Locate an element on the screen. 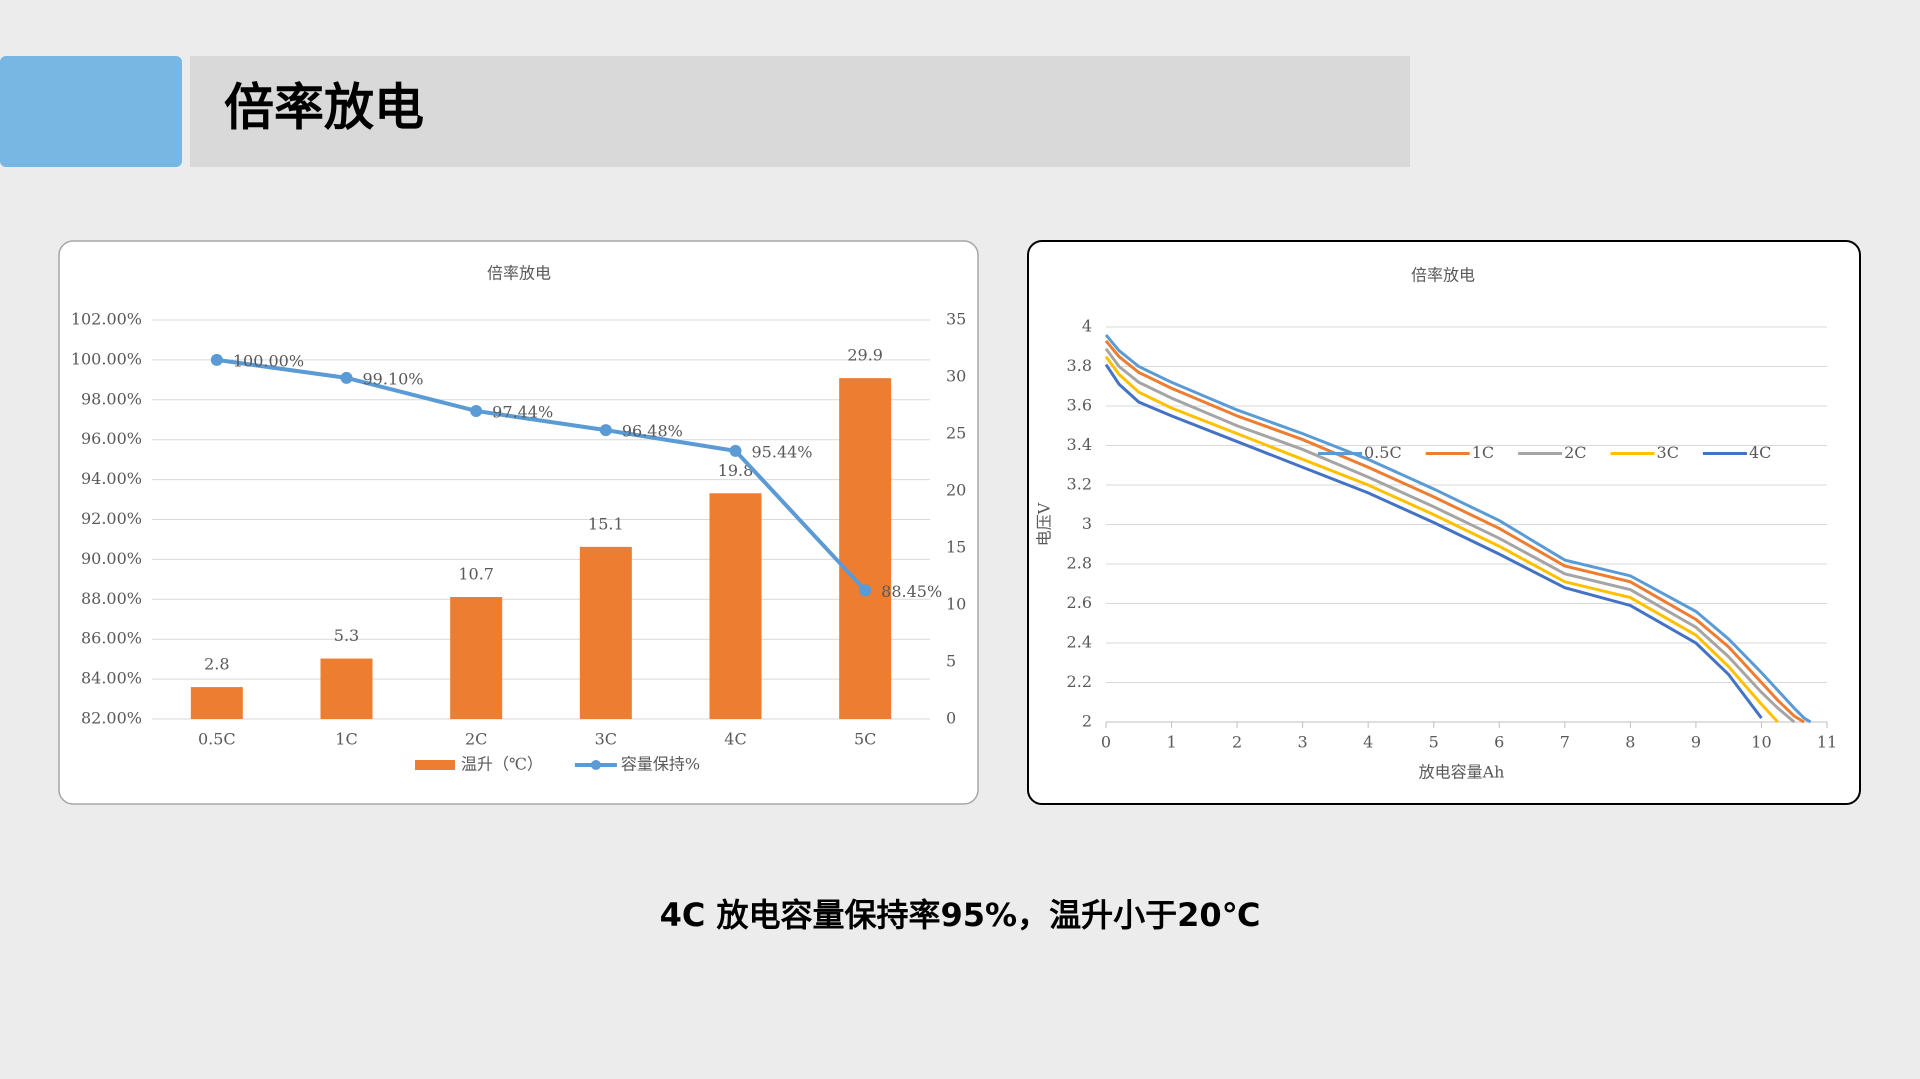 This screenshot has height=1079, width=1920. y-tick-label: 96.00% is located at coordinates (111, 438).